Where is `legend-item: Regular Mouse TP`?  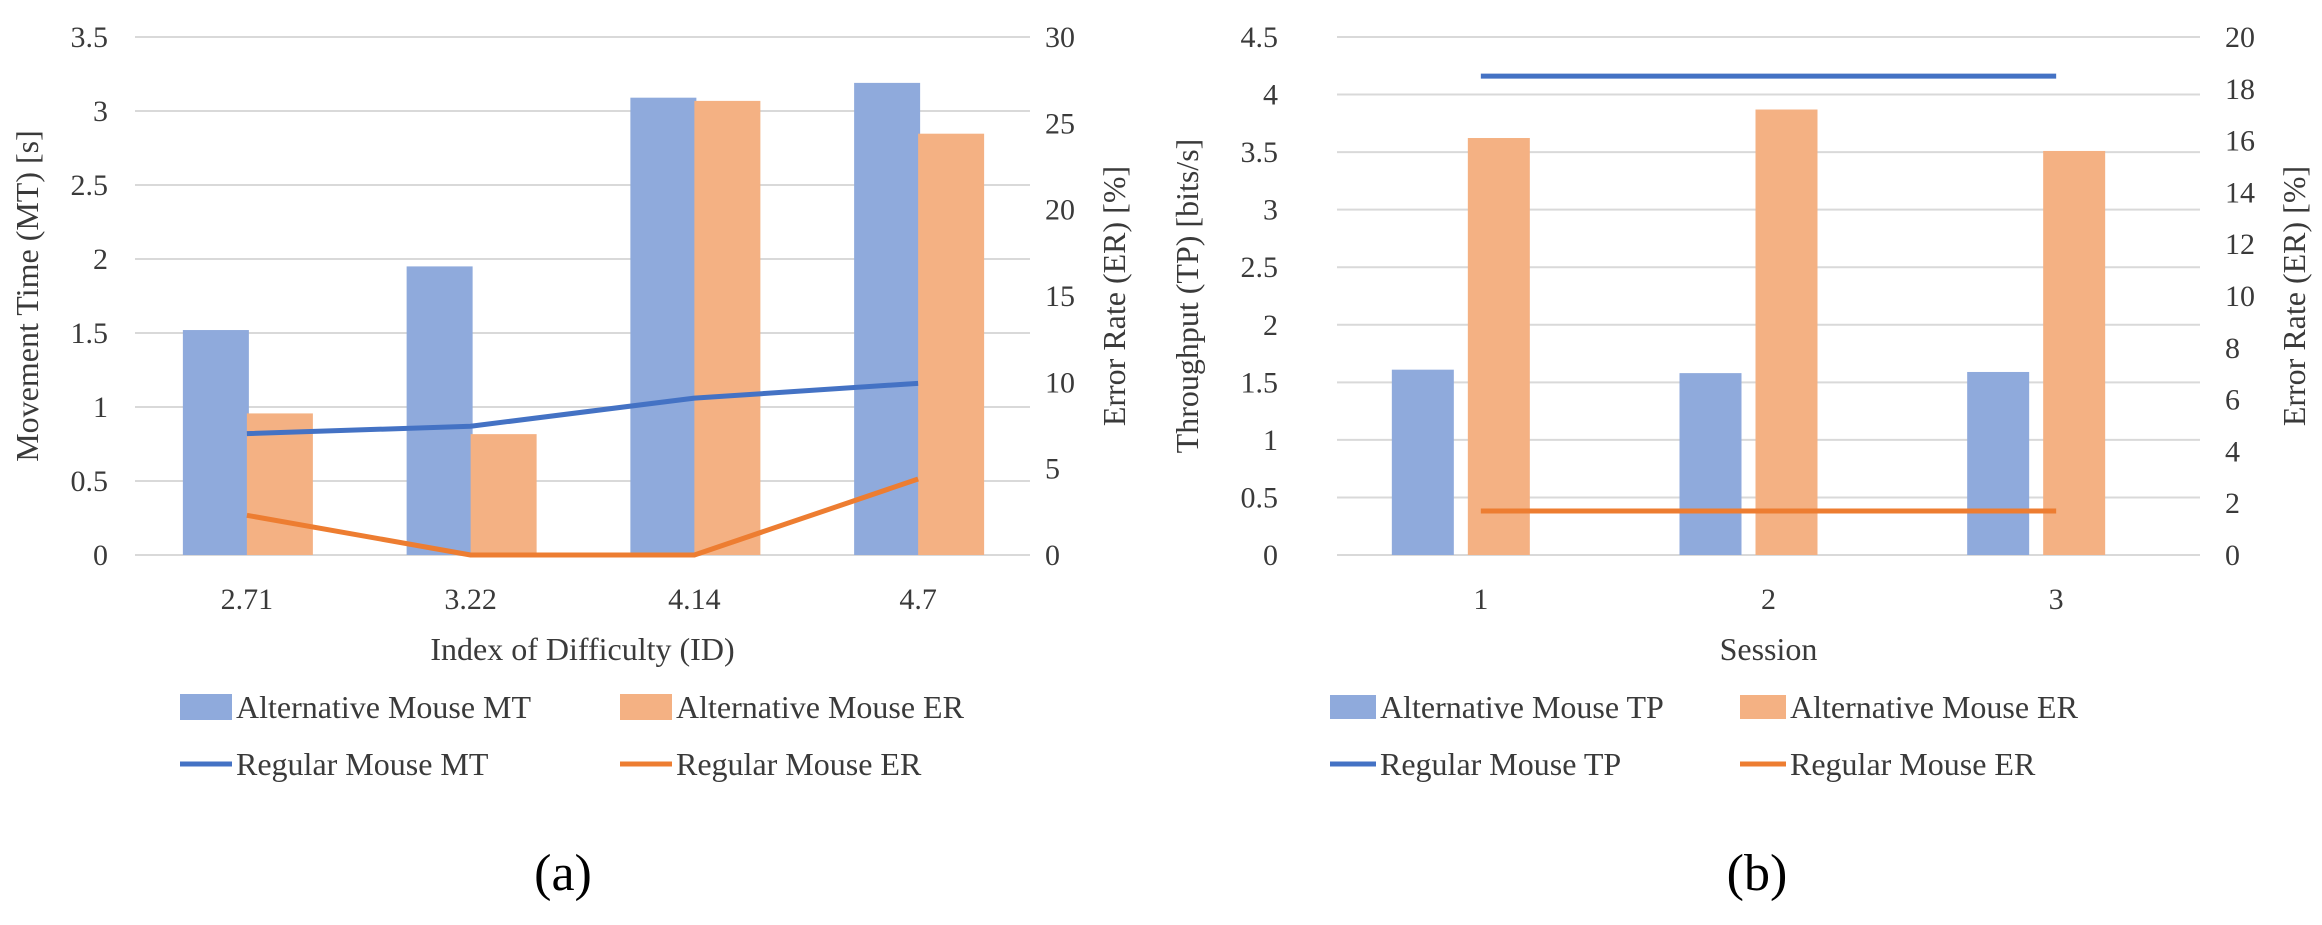
legend-item: Regular Mouse TP is located at coordinates (1475, 764).